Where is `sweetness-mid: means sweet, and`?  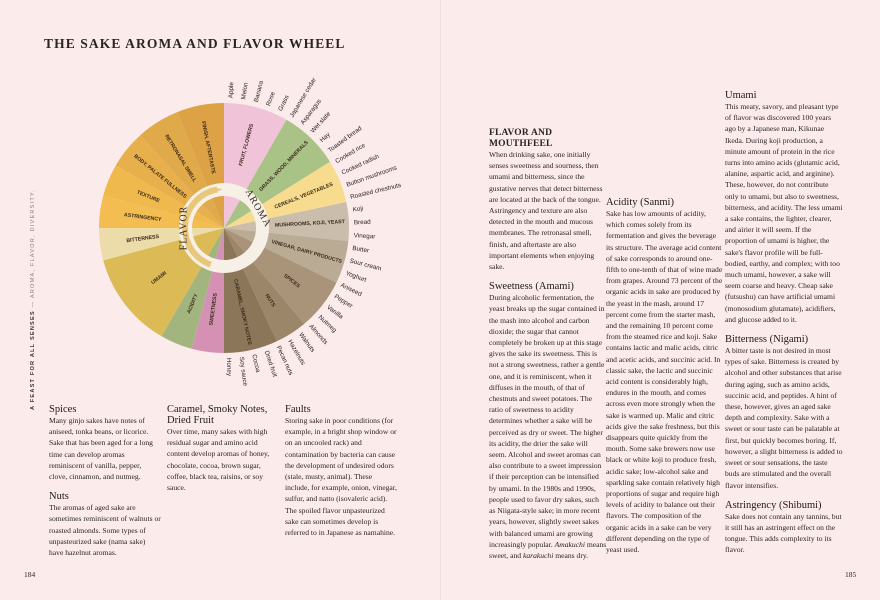
sweetness-mid: means sweet, and is located at coordinates (548, 549).